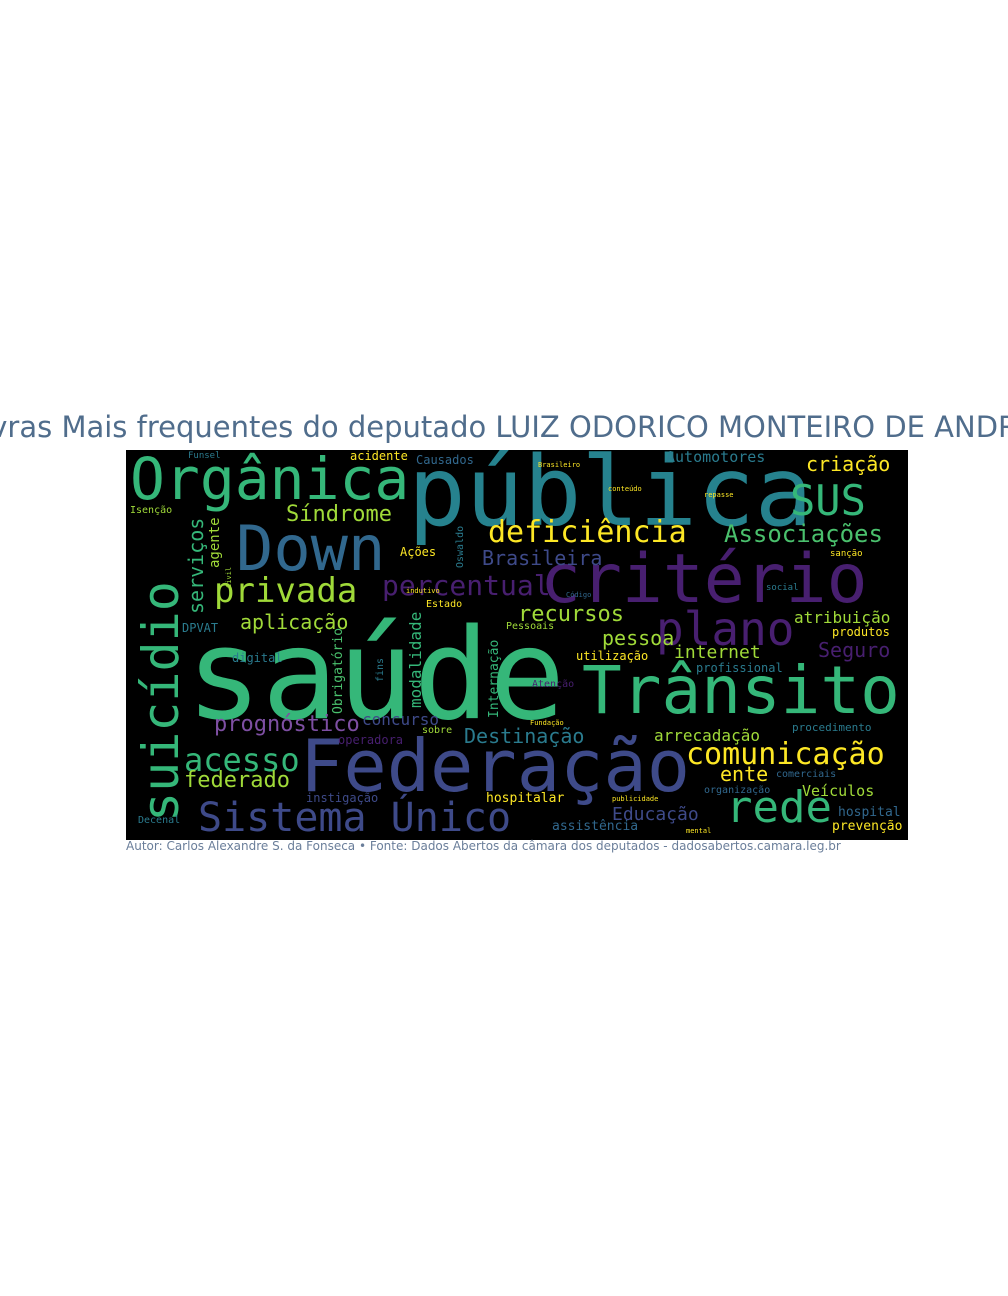 The width and height of the screenshot is (1008, 1296). I want to click on word-concurso: concurso, so click(401, 719).